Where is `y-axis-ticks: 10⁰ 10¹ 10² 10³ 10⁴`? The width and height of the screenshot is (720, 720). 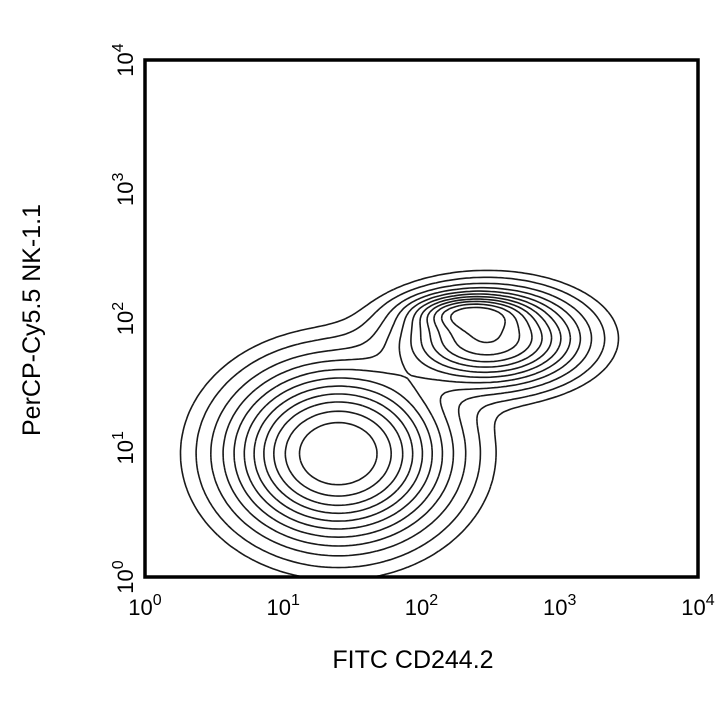 y-axis-ticks: 10⁰ 10¹ 10² 10³ 10⁴ is located at coordinates (124, 318).